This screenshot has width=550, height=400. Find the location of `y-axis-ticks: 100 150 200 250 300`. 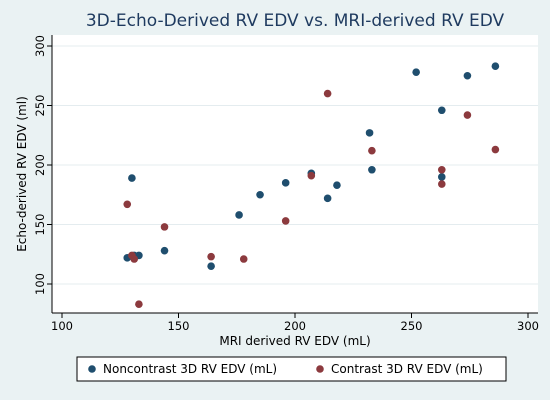

y-axis-ticks: 100 150 200 250 300 is located at coordinates (42, 165).